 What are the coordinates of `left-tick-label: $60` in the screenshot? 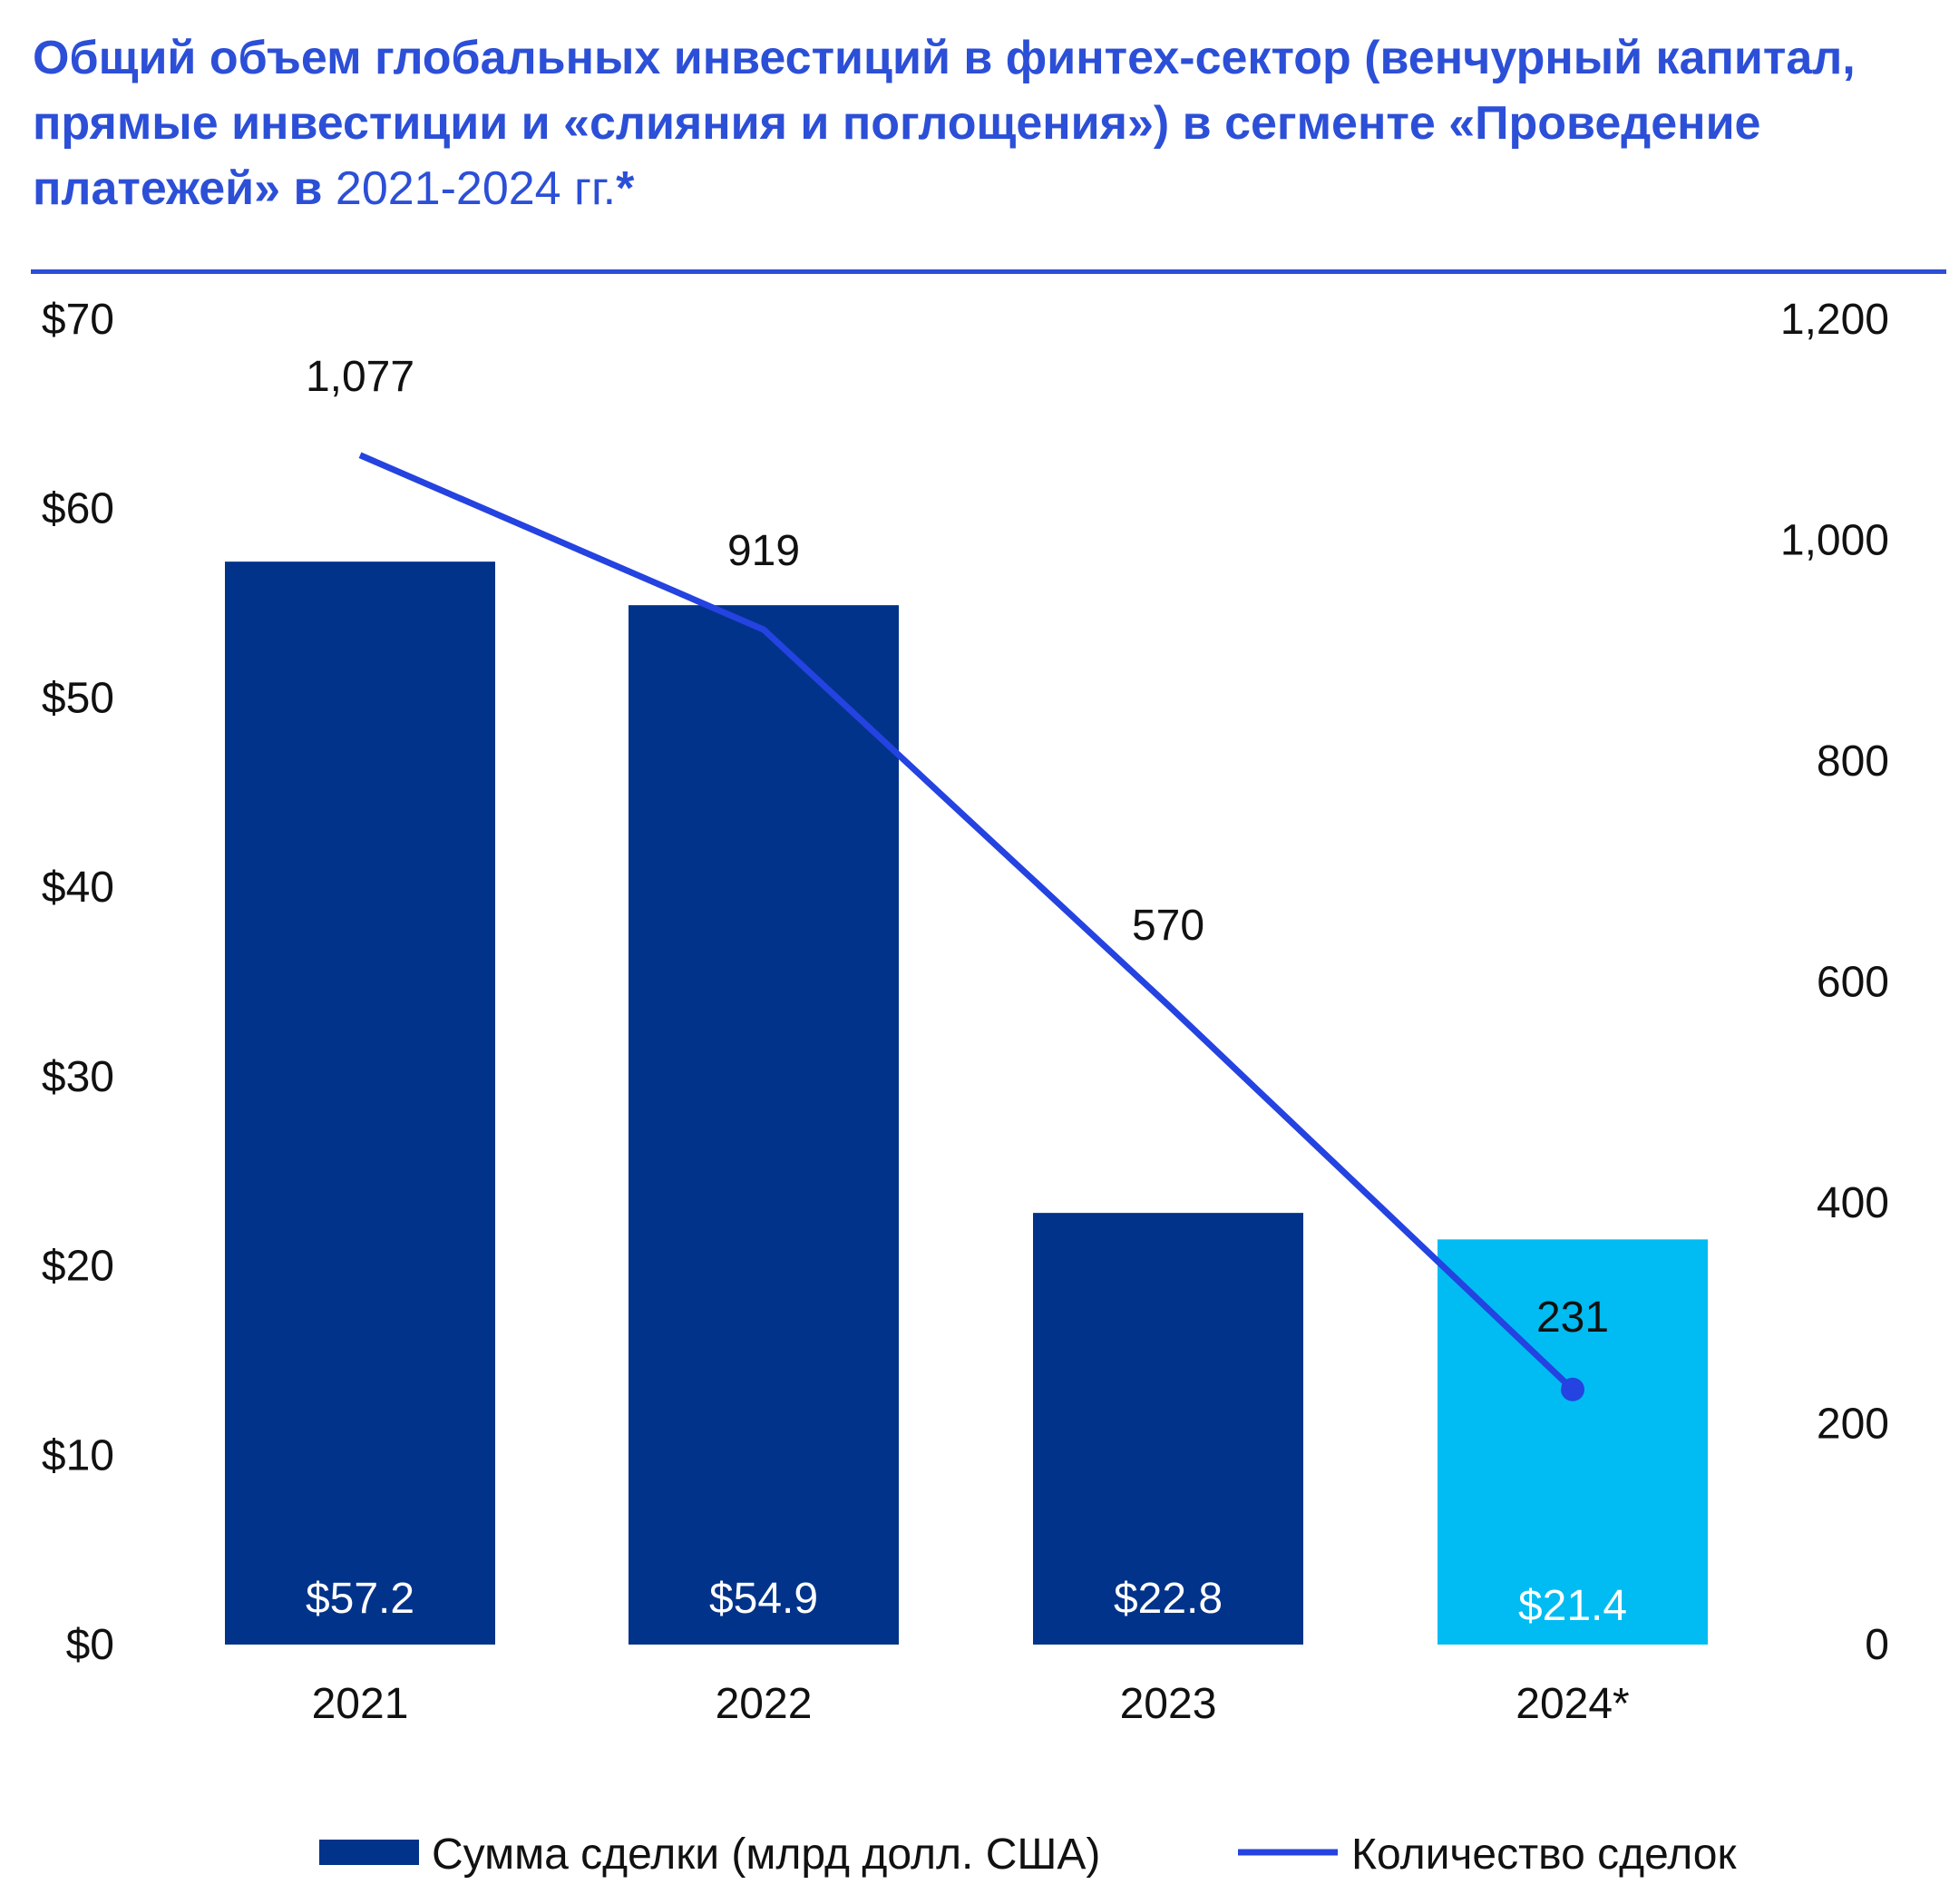 It's located at (78, 509).